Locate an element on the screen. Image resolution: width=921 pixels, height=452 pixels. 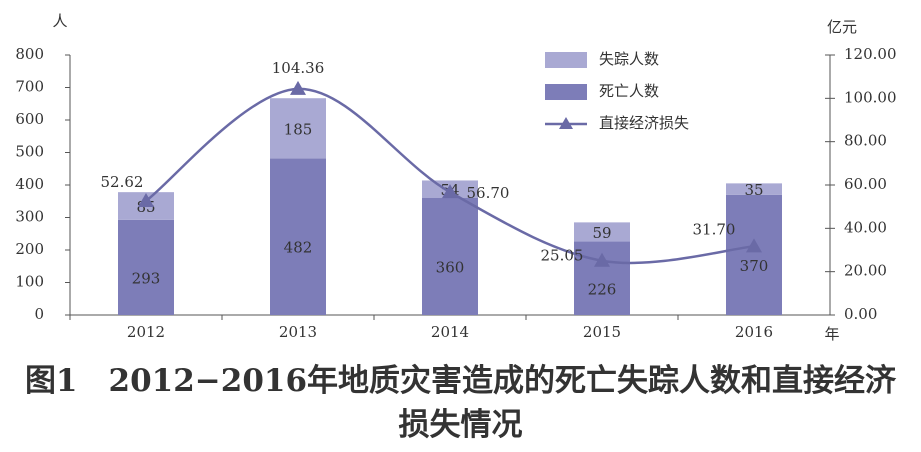
y-tick-label: 700 is located at coordinates (29, 87).